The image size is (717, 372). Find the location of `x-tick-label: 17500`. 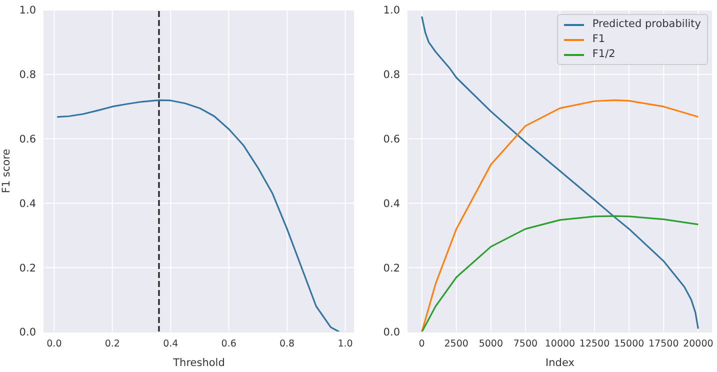

x-tick-label: 17500 is located at coordinates (663, 344).